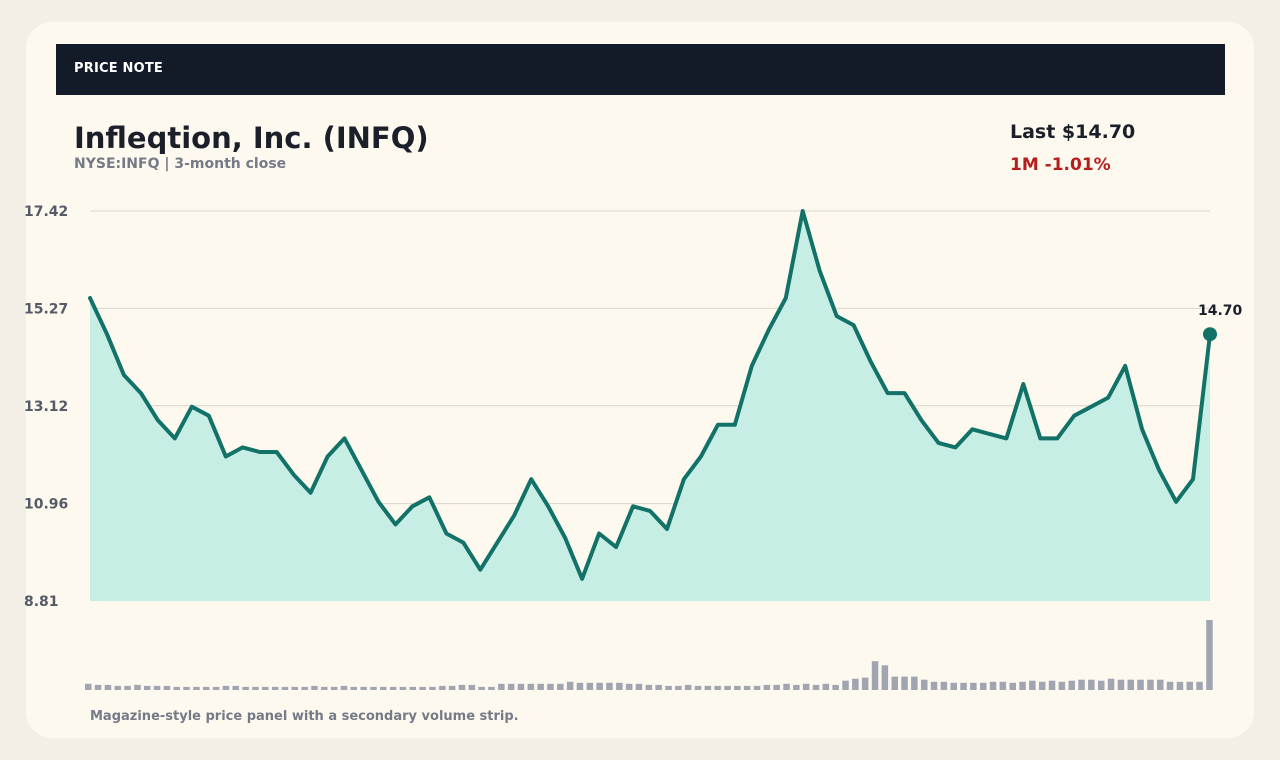 This screenshot has width=1280, height=760. Describe the element at coordinates (640, 69) in the screenshot. I see `banner: PRICE NOTE` at that location.